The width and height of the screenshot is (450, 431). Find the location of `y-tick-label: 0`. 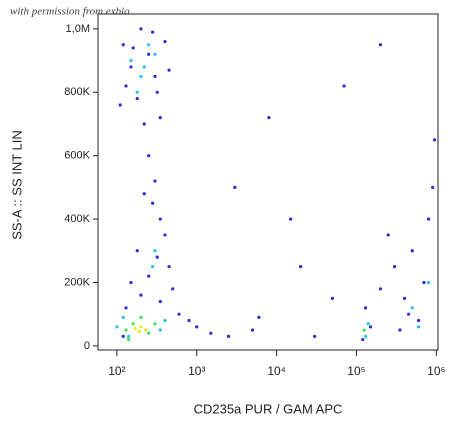

y-tick-label: 0 is located at coordinates (87, 346).